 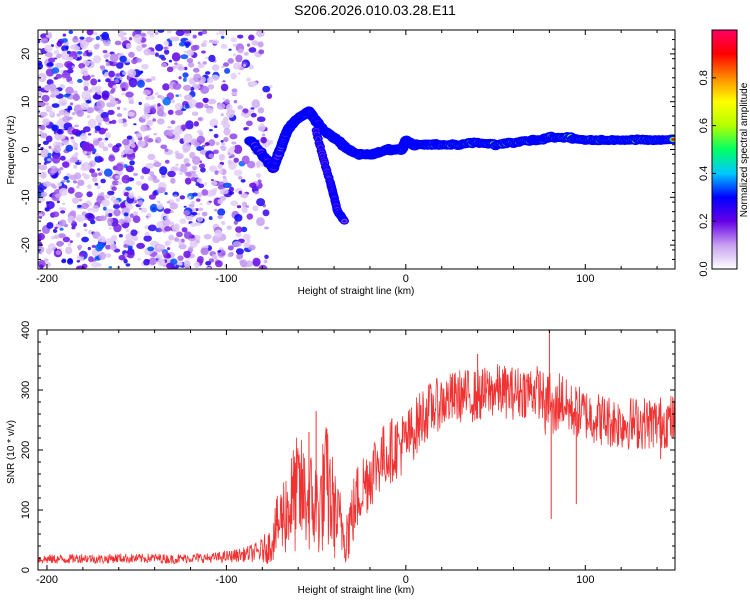 What do you see at coordinates (724, 149) in the screenshot?
I see `colorbar-bar` at bounding box center [724, 149].